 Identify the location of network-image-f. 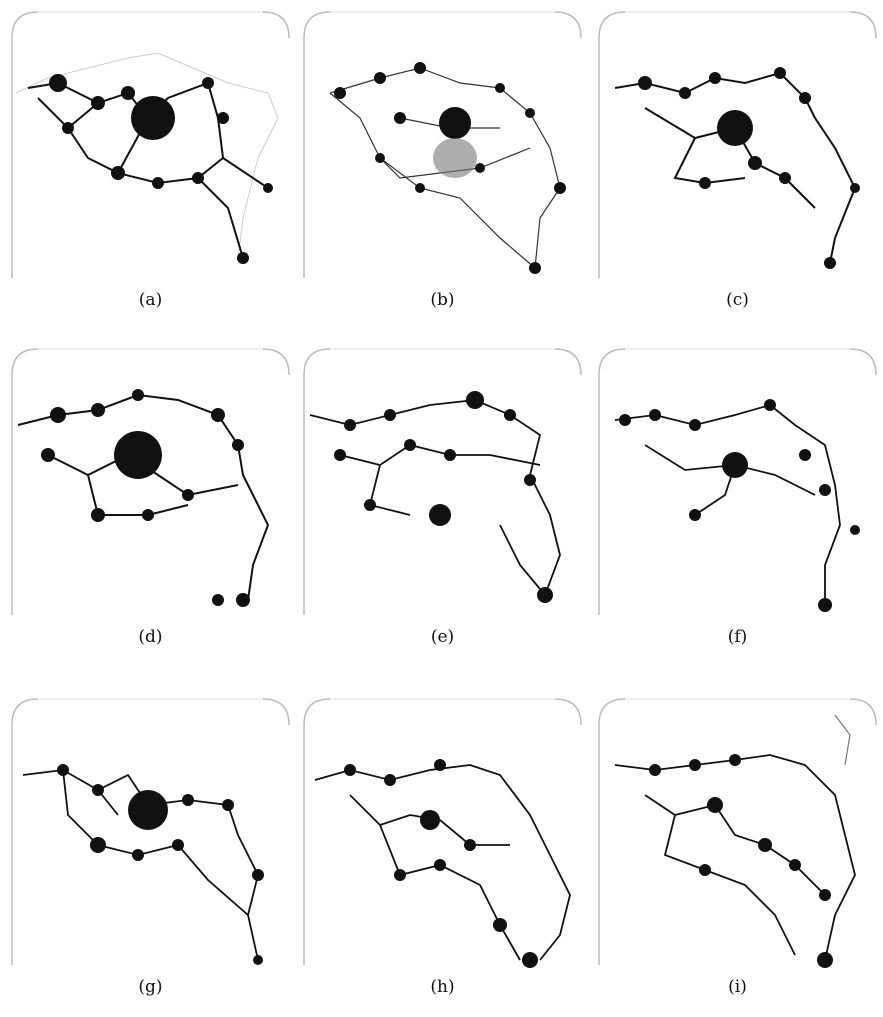
(737, 481).